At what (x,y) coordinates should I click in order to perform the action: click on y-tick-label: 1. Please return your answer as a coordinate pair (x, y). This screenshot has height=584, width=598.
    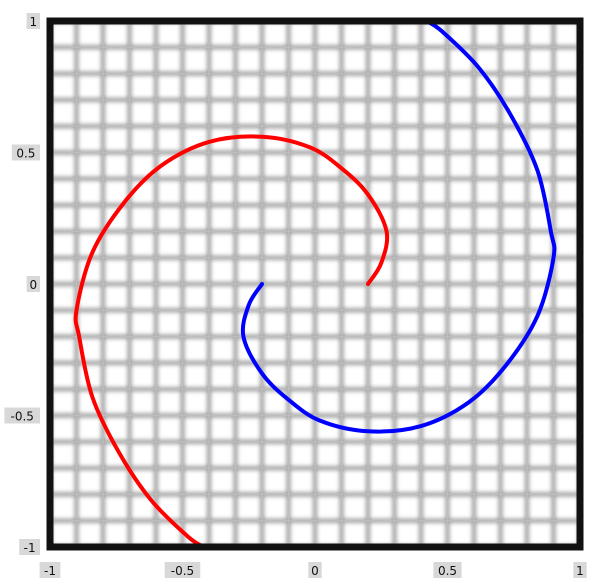
    Looking at the image, I should click on (33, 22).